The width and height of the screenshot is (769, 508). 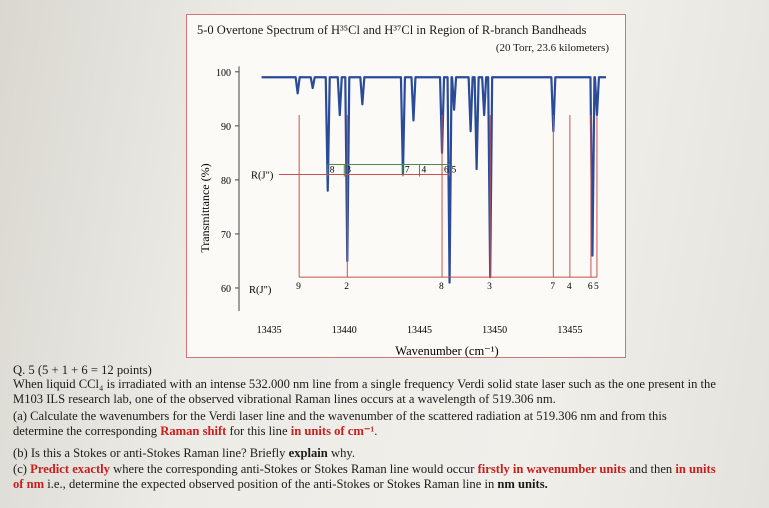 What do you see at coordinates (695, 469) in the screenshot?
I see `in-units-emphasis: in units` at bounding box center [695, 469].